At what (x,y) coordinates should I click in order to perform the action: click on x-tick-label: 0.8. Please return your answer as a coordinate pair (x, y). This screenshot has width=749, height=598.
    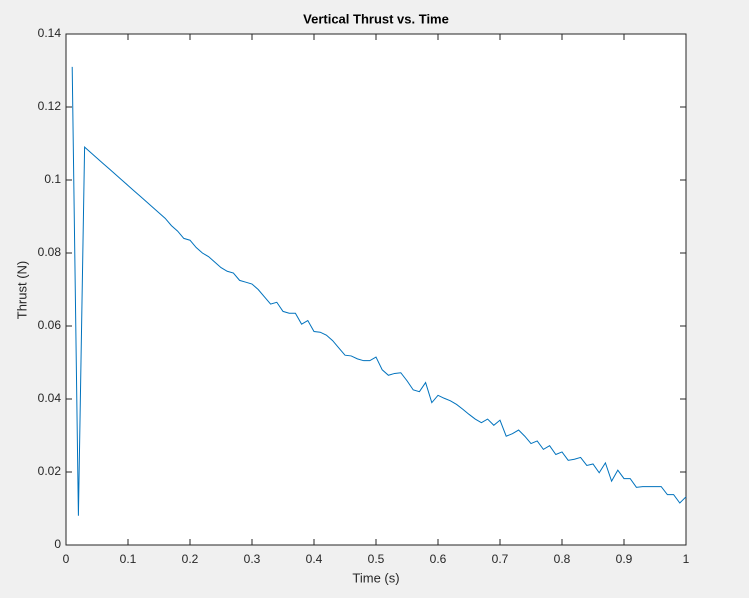
    Looking at the image, I should click on (562, 559).